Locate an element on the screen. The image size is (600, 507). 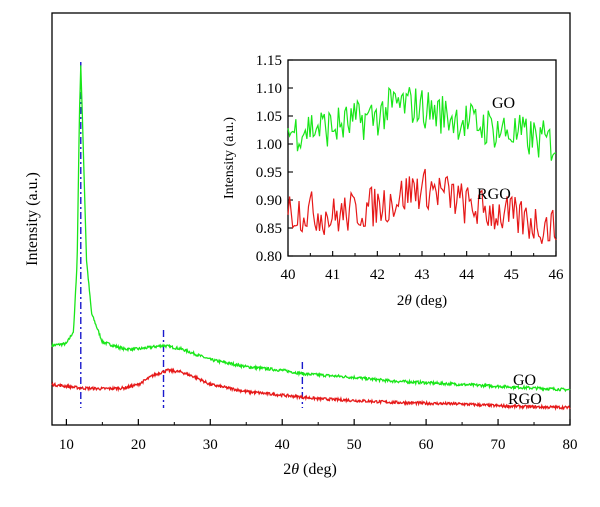
inset-x-tick-label: 43 is located at coordinates (422, 275).